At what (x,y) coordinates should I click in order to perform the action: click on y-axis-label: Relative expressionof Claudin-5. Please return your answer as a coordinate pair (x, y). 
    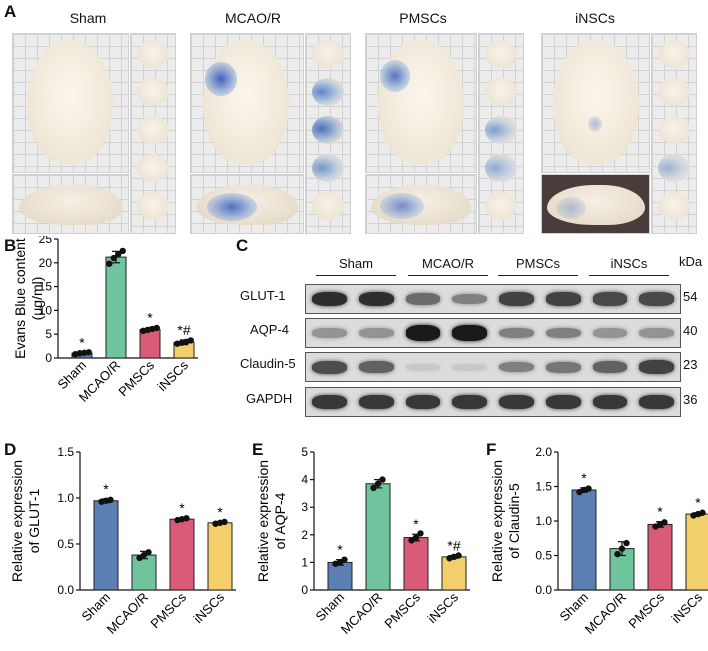
    Looking at the image, I should click on (505, 521).